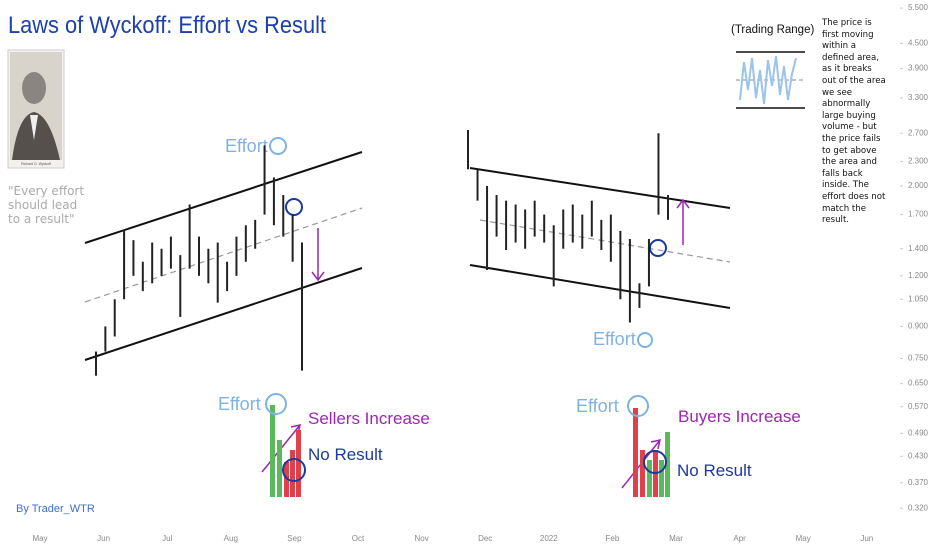  Describe the element at coordinates (918, 432) in the screenshot. I see `y-tick-label: 0.490` at that location.